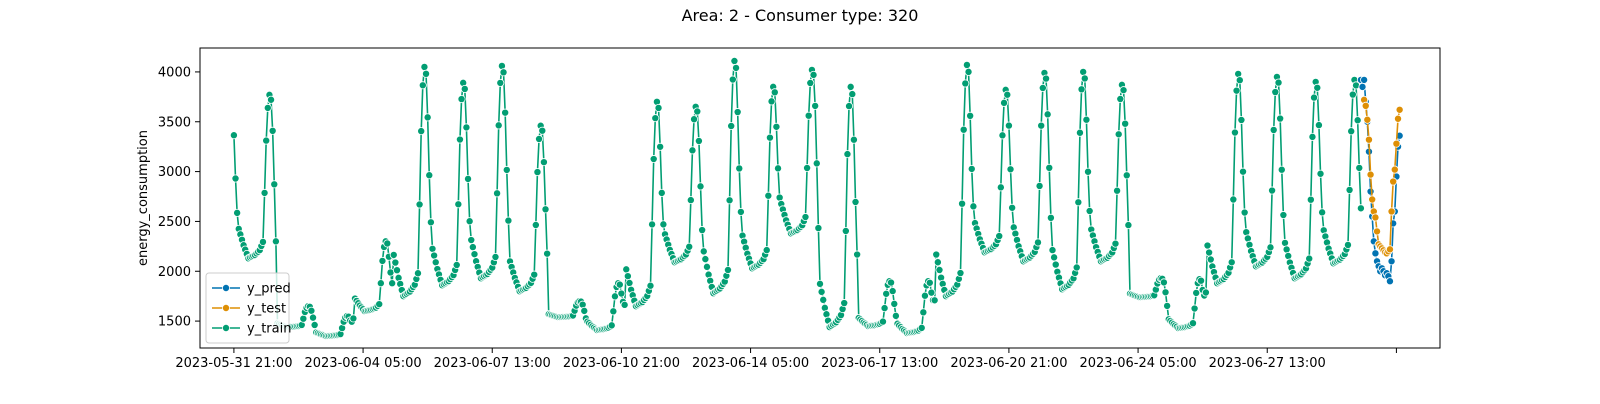 The image size is (1600, 404). I want to click on chart-title: Area: 2 - Consumer type: 320, so click(800, 15).